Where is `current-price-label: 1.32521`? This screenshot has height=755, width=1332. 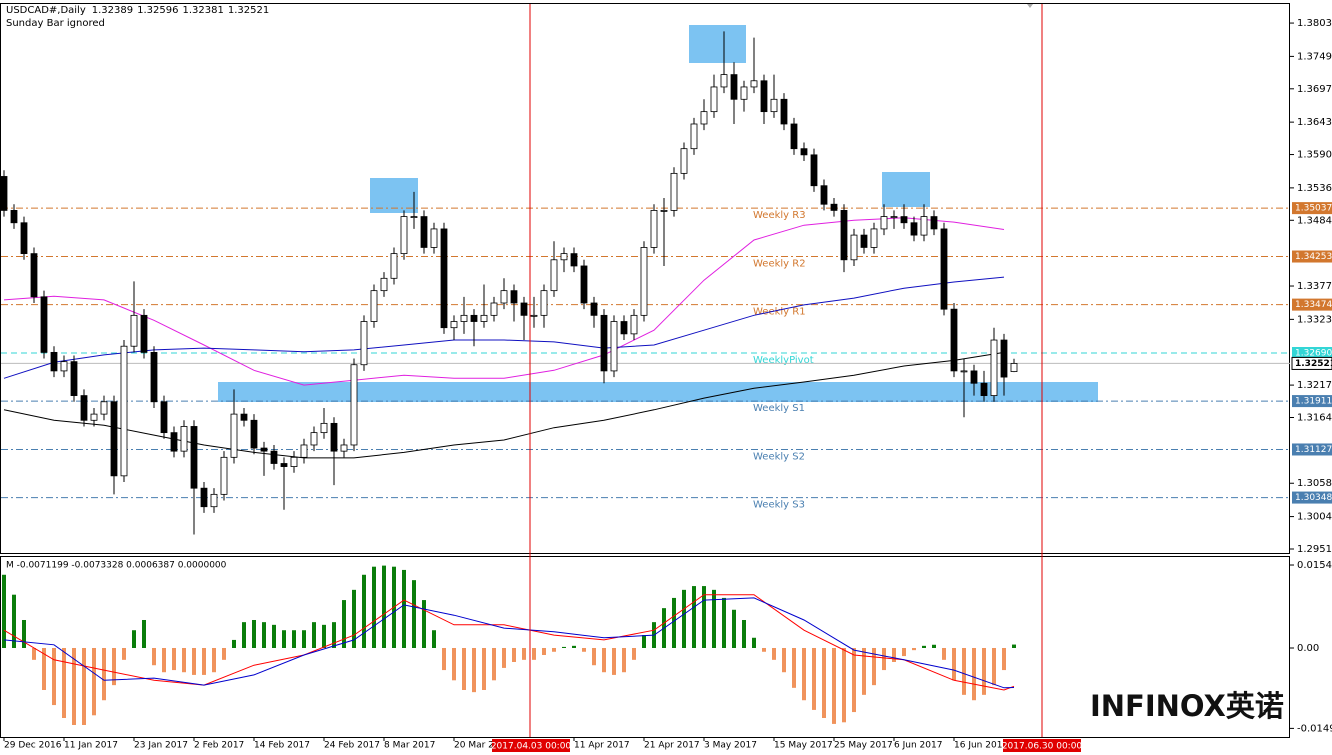
current-price-label: 1.32521 is located at coordinates (1313, 364).